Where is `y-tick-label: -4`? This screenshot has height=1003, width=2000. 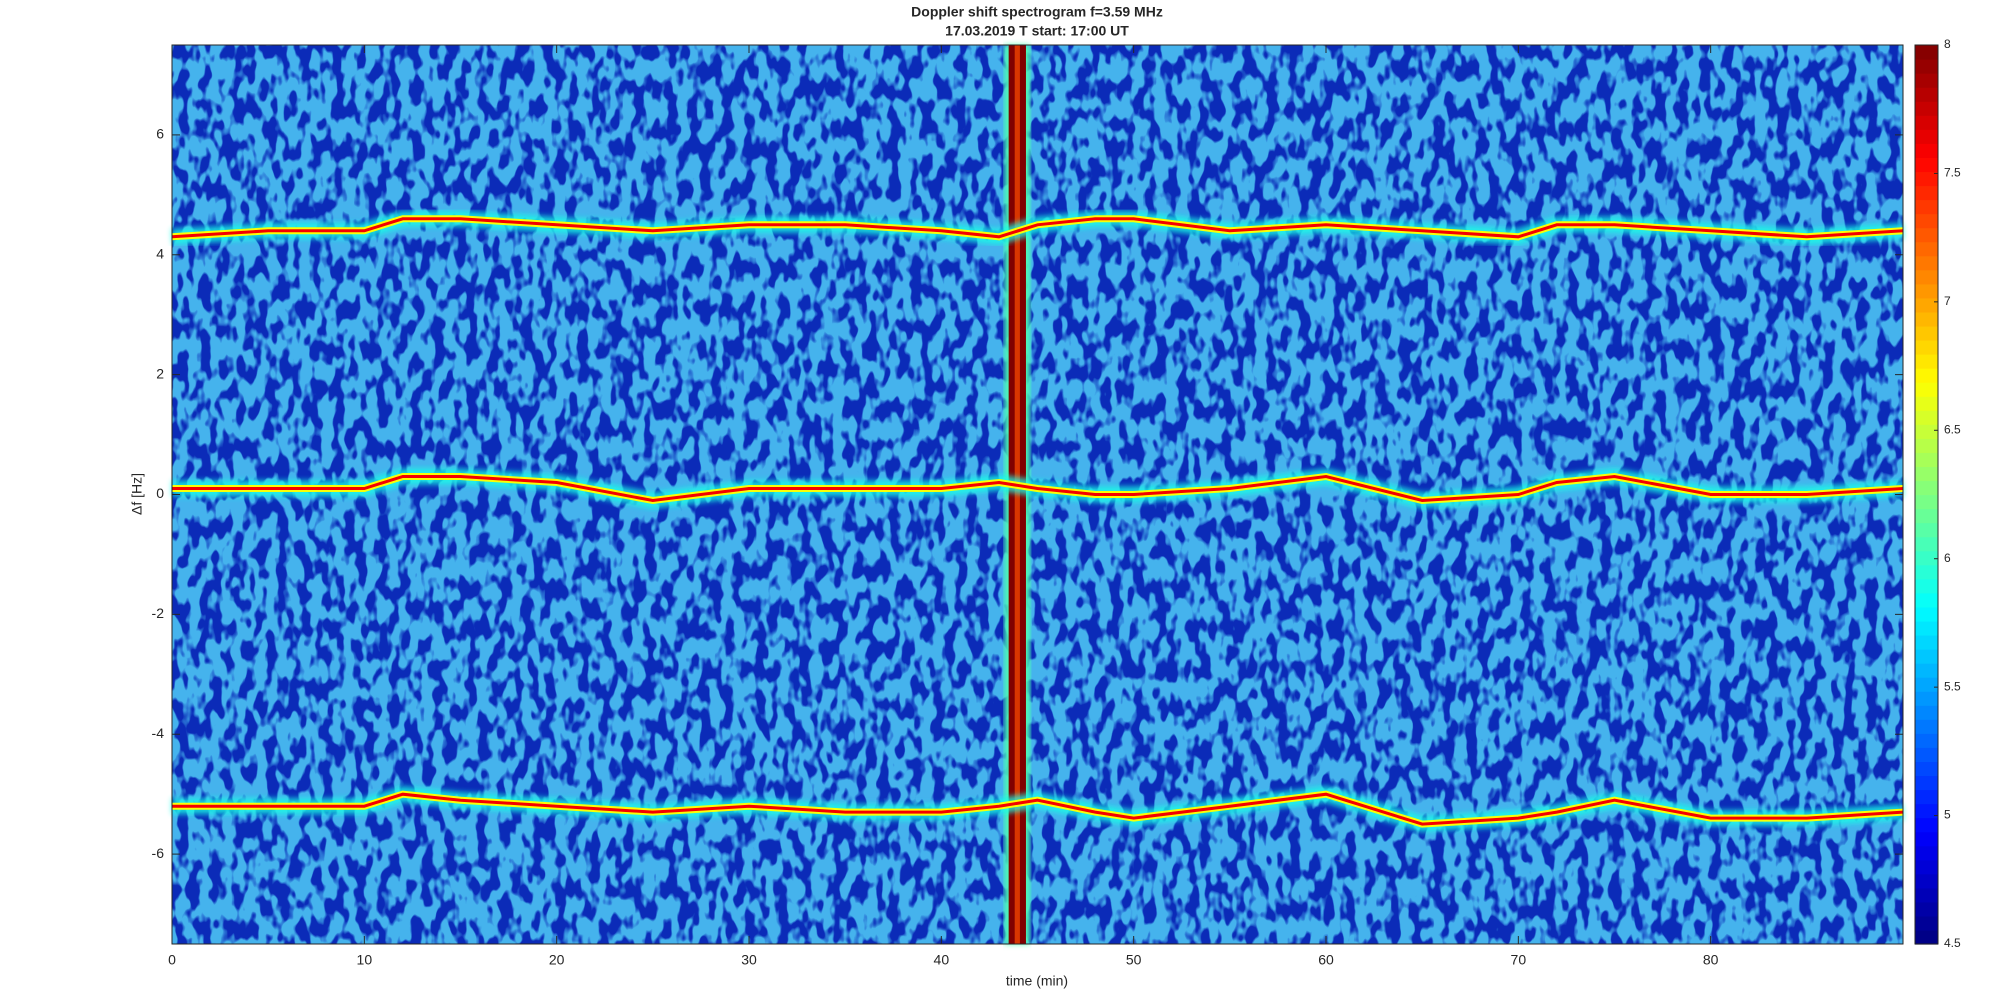 y-tick-label: -4 is located at coordinates (158, 733).